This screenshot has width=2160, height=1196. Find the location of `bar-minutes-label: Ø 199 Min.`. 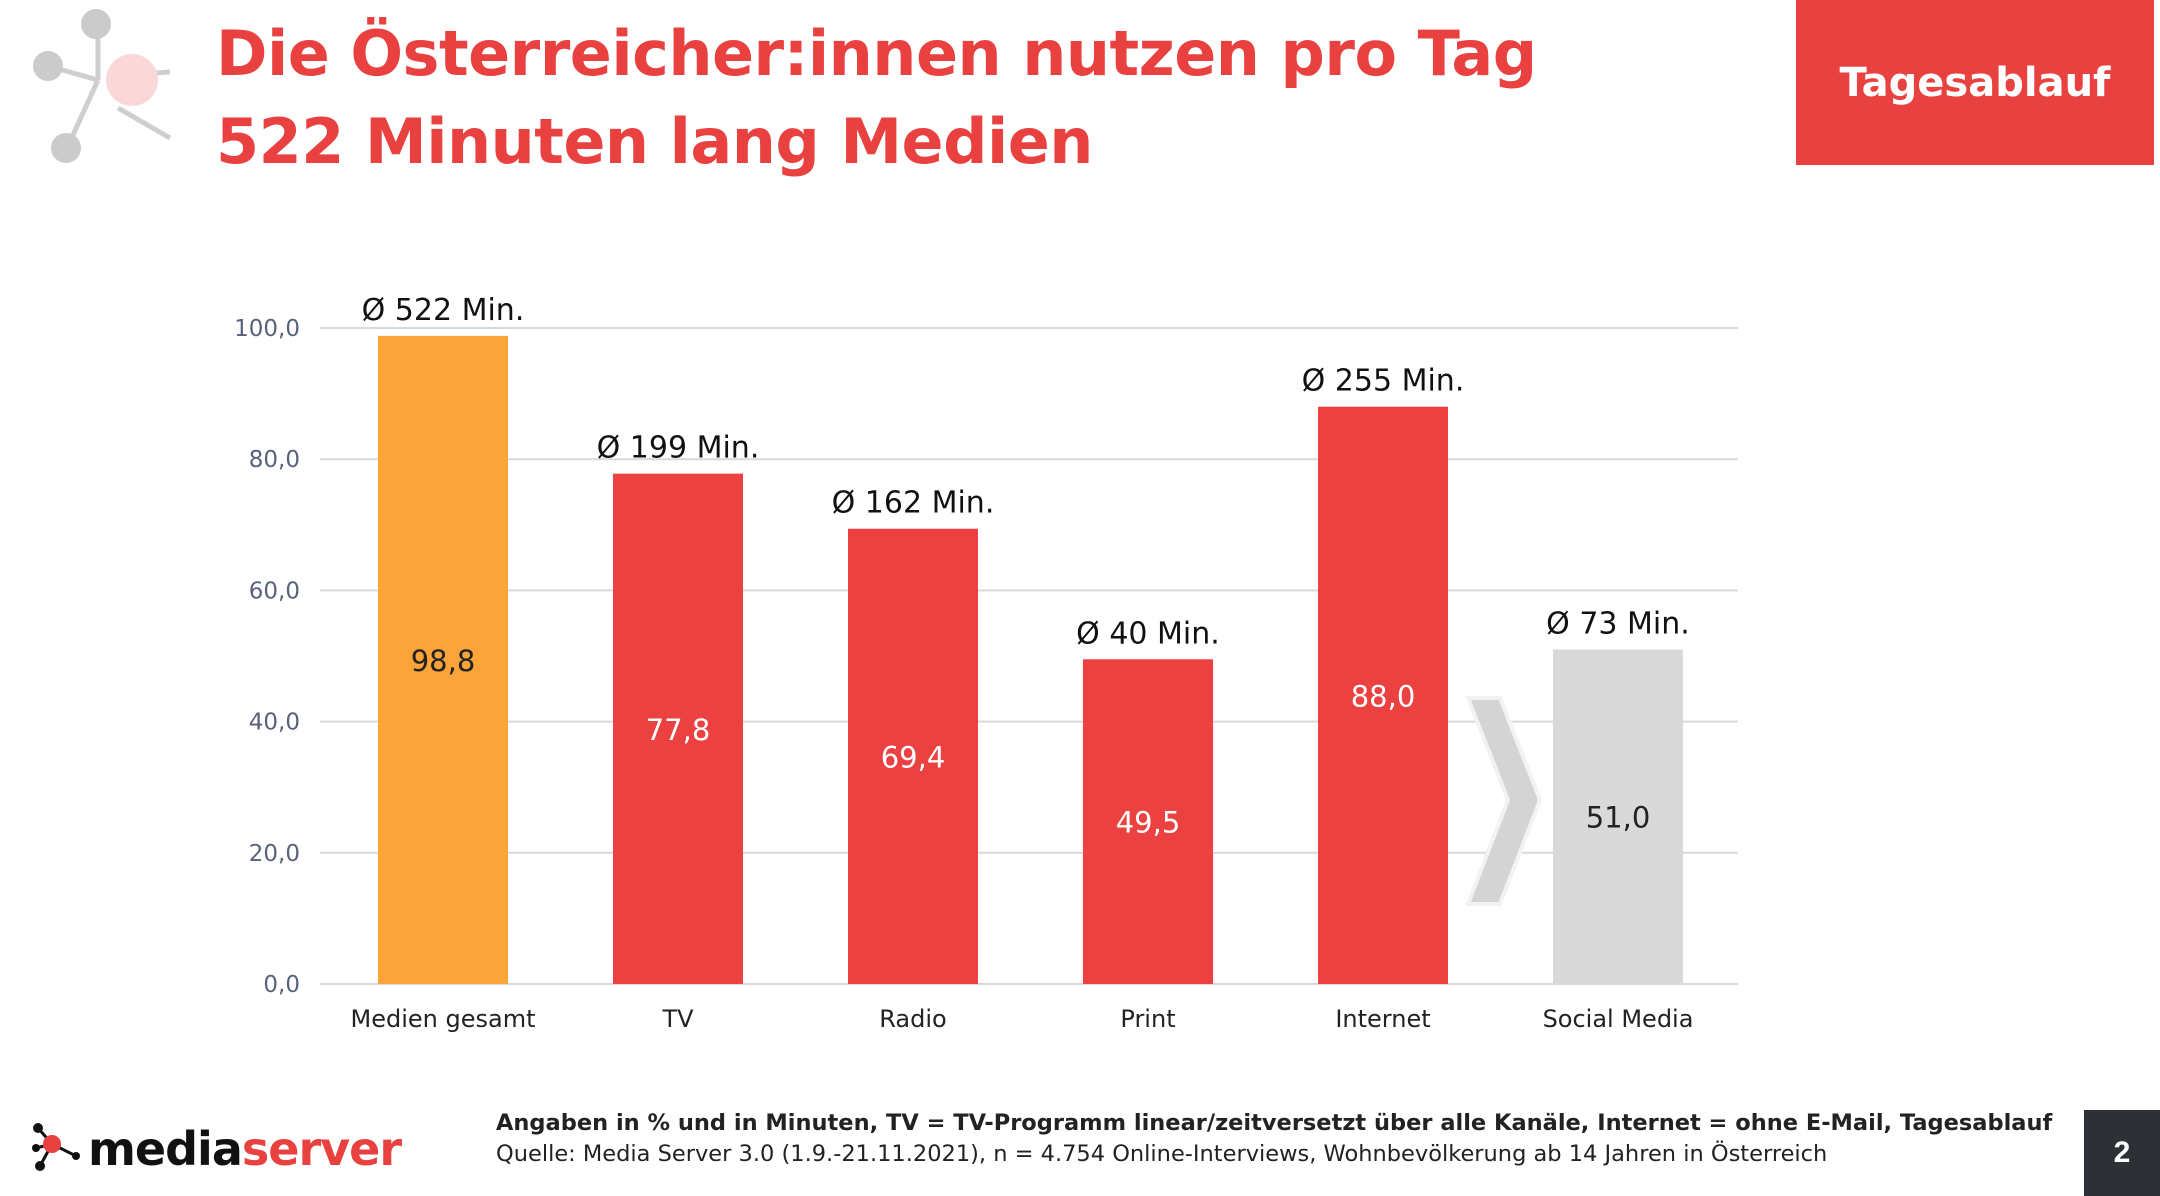

bar-minutes-label: Ø 199 Min. is located at coordinates (678, 448).